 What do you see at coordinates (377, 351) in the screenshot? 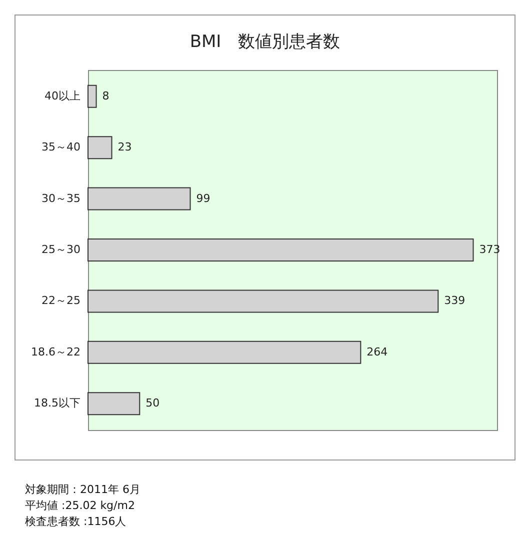
I see `data-label: 264` at bounding box center [377, 351].